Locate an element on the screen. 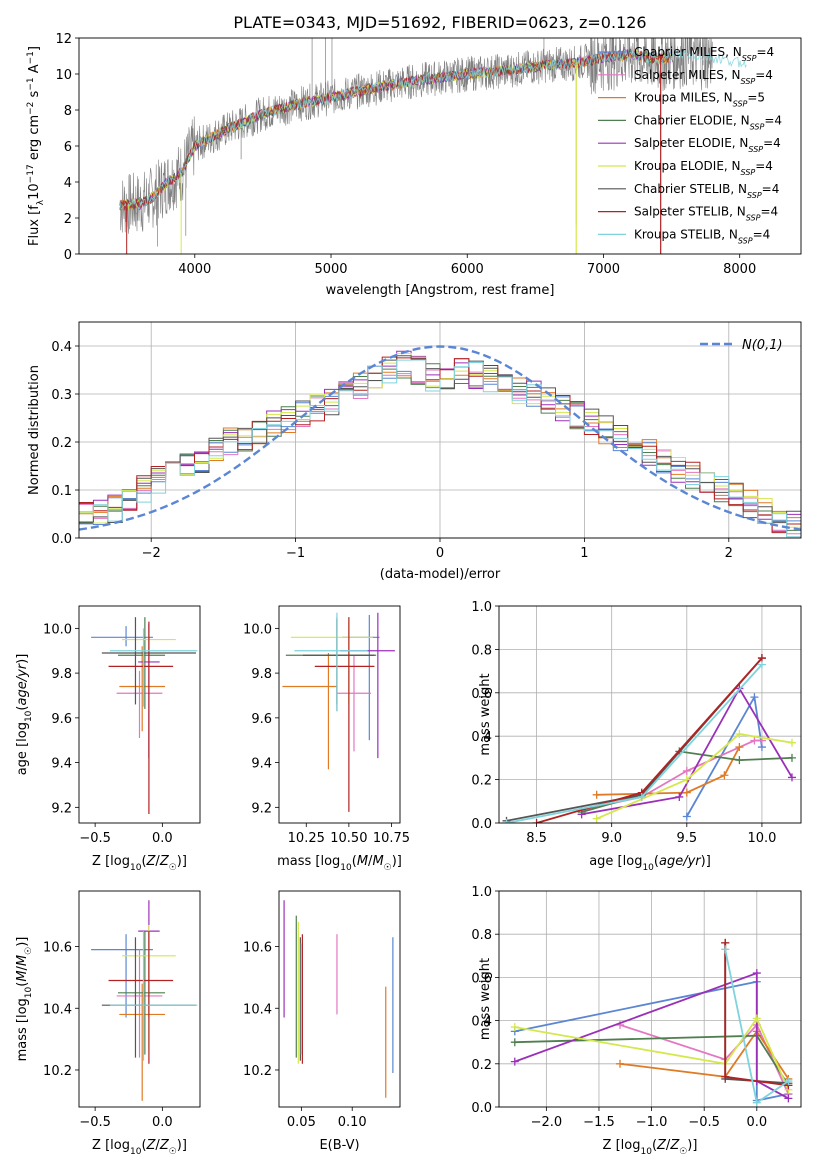 This screenshot has height=1170, width=819. x-tick-label: 9.0 is located at coordinates (611, 838).